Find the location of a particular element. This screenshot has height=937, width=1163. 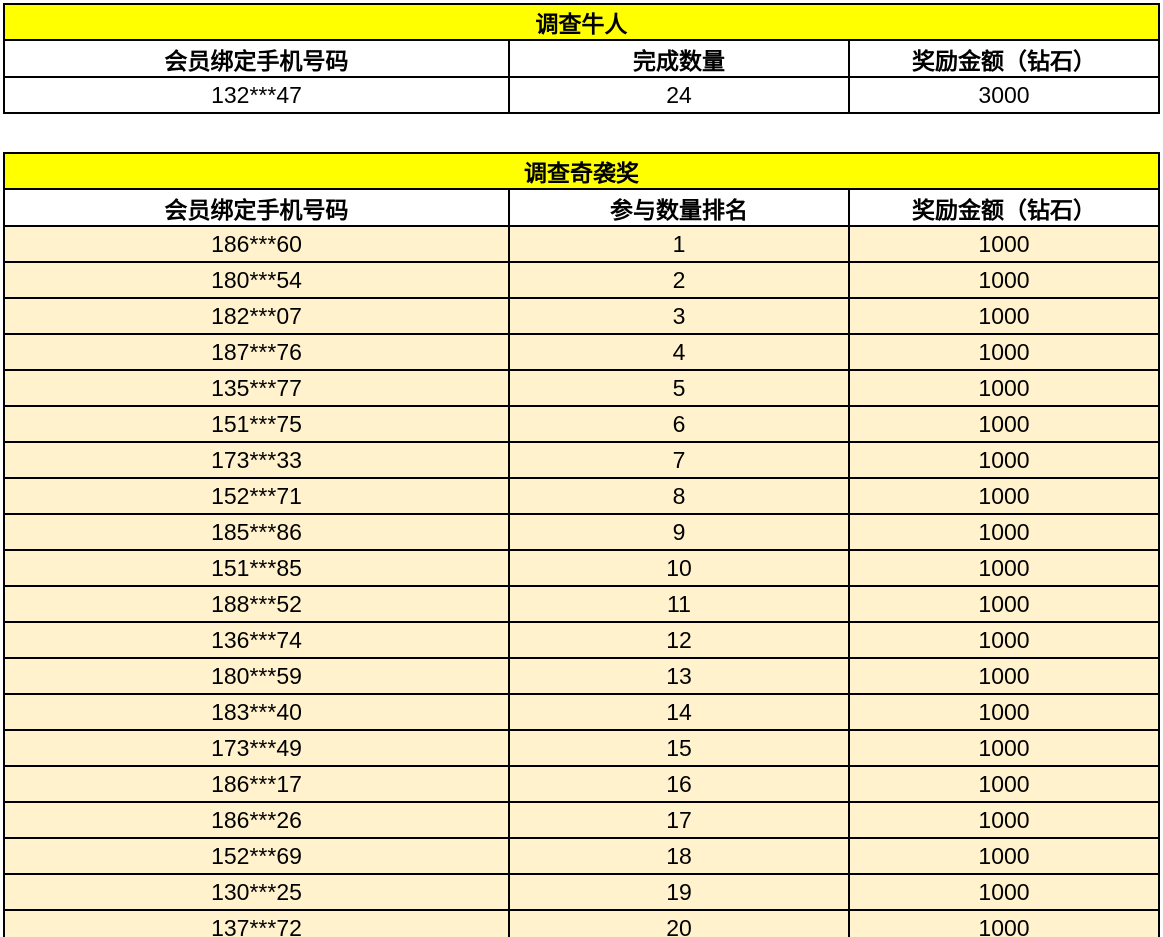

table-cell: 6 is located at coordinates (679, 424).